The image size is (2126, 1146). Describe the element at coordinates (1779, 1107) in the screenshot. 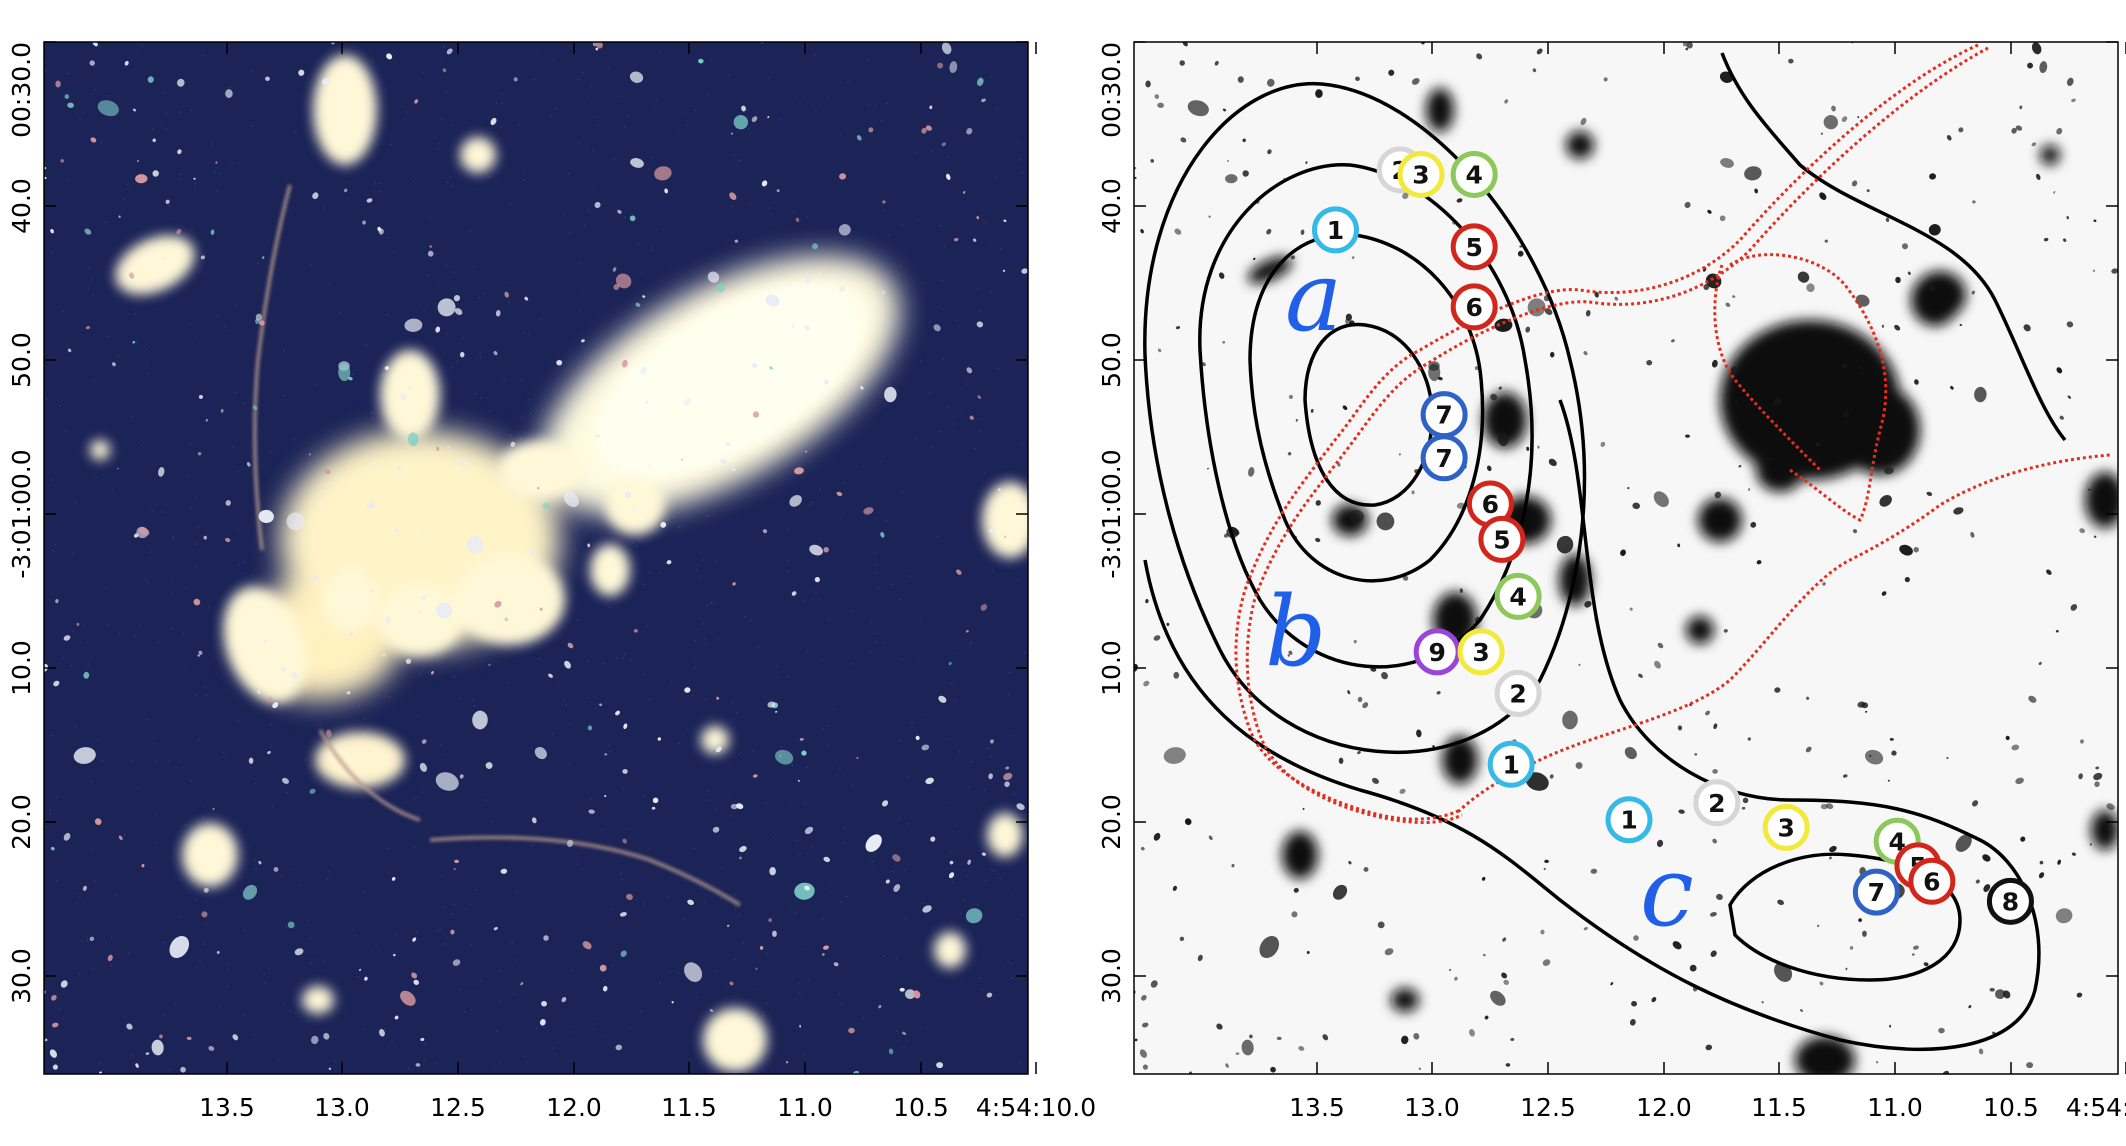

I see `ra-tick-label: 11.5` at that location.